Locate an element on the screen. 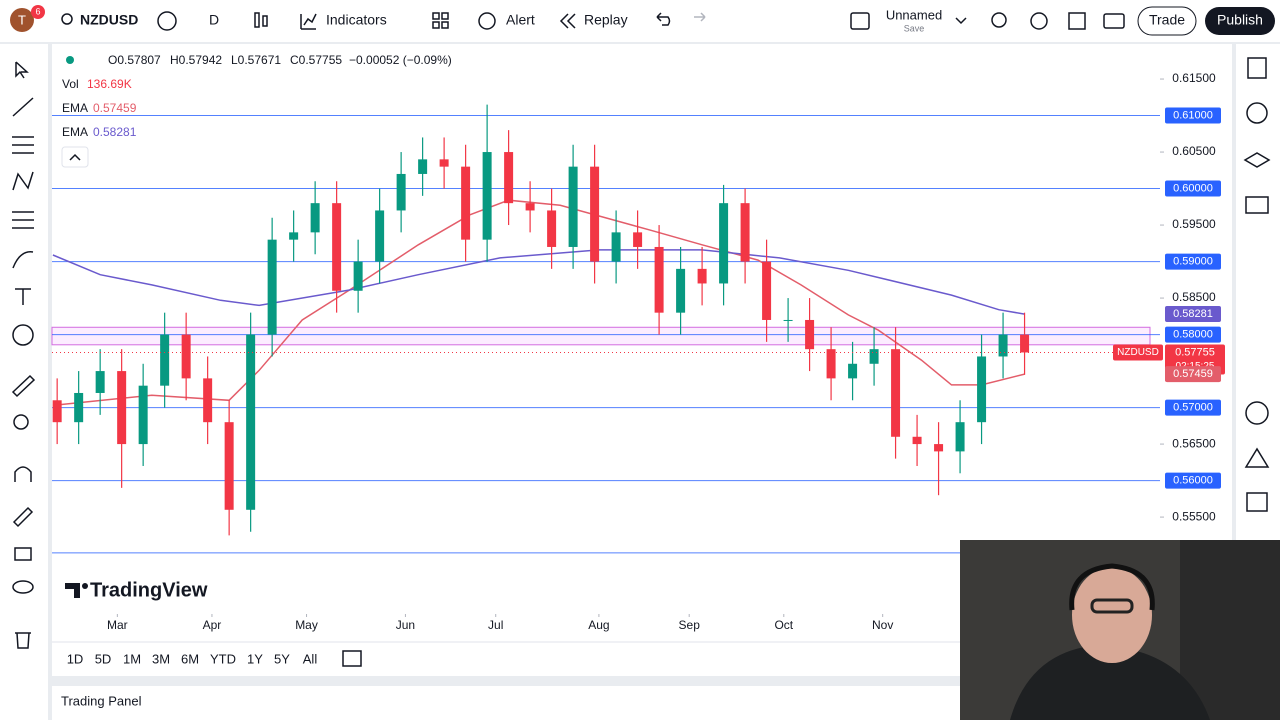  symbol: NZDUSD is located at coordinates (109, 20).